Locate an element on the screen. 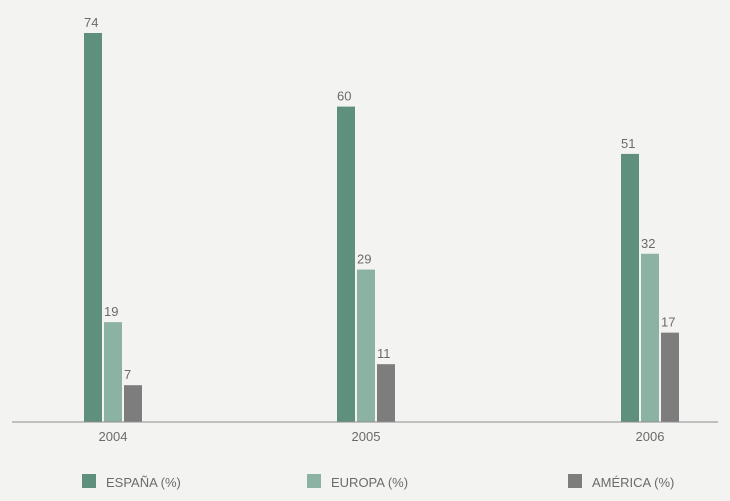  bar-value-label: 7 is located at coordinates (127, 374).